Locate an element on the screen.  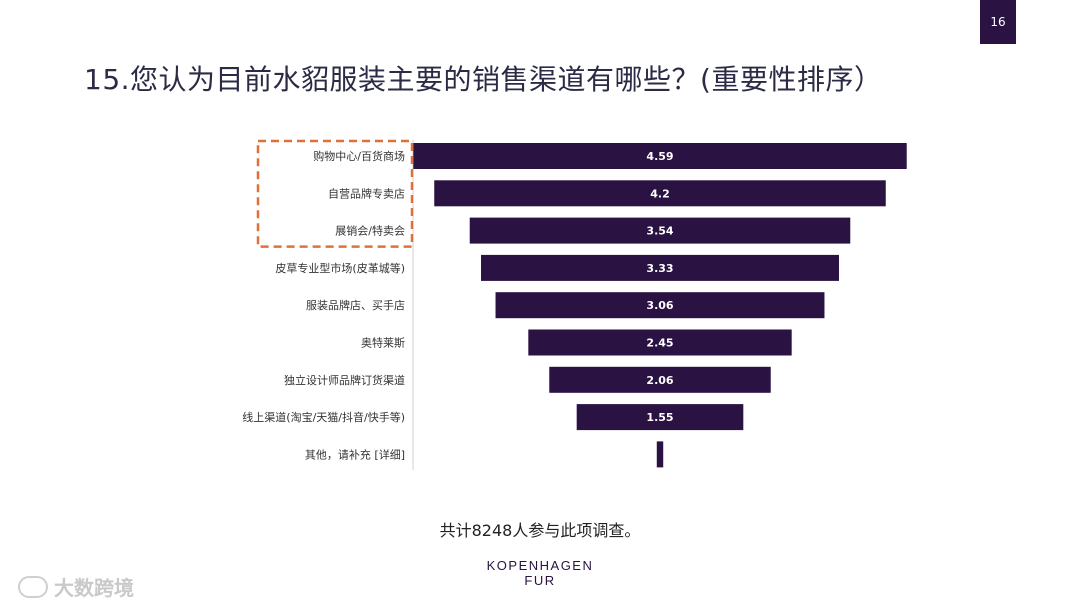
category-label: 线上渠道(淘宝/天猫/抖音/快手等) is located at coordinates (323, 417).